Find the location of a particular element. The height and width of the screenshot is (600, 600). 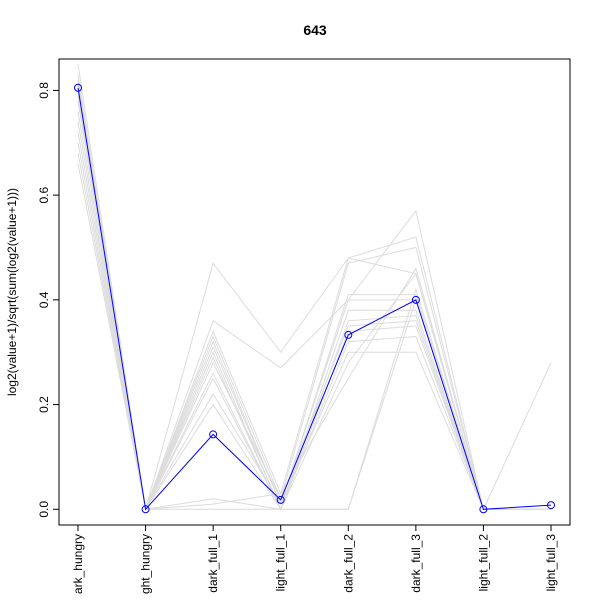

chart-title: 643 is located at coordinates (315, 30).